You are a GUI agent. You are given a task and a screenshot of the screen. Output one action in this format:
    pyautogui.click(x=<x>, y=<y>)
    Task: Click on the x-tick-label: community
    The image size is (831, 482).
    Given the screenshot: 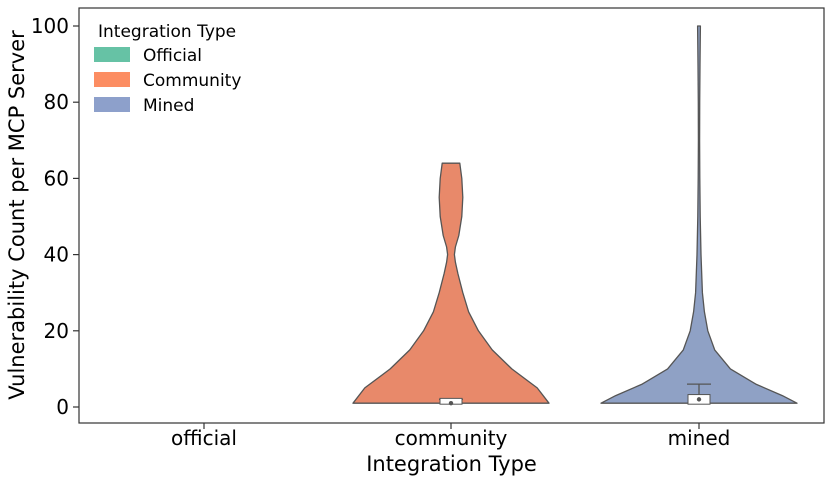 What is the action you would take?
    pyautogui.click(x=451, y=438)
    